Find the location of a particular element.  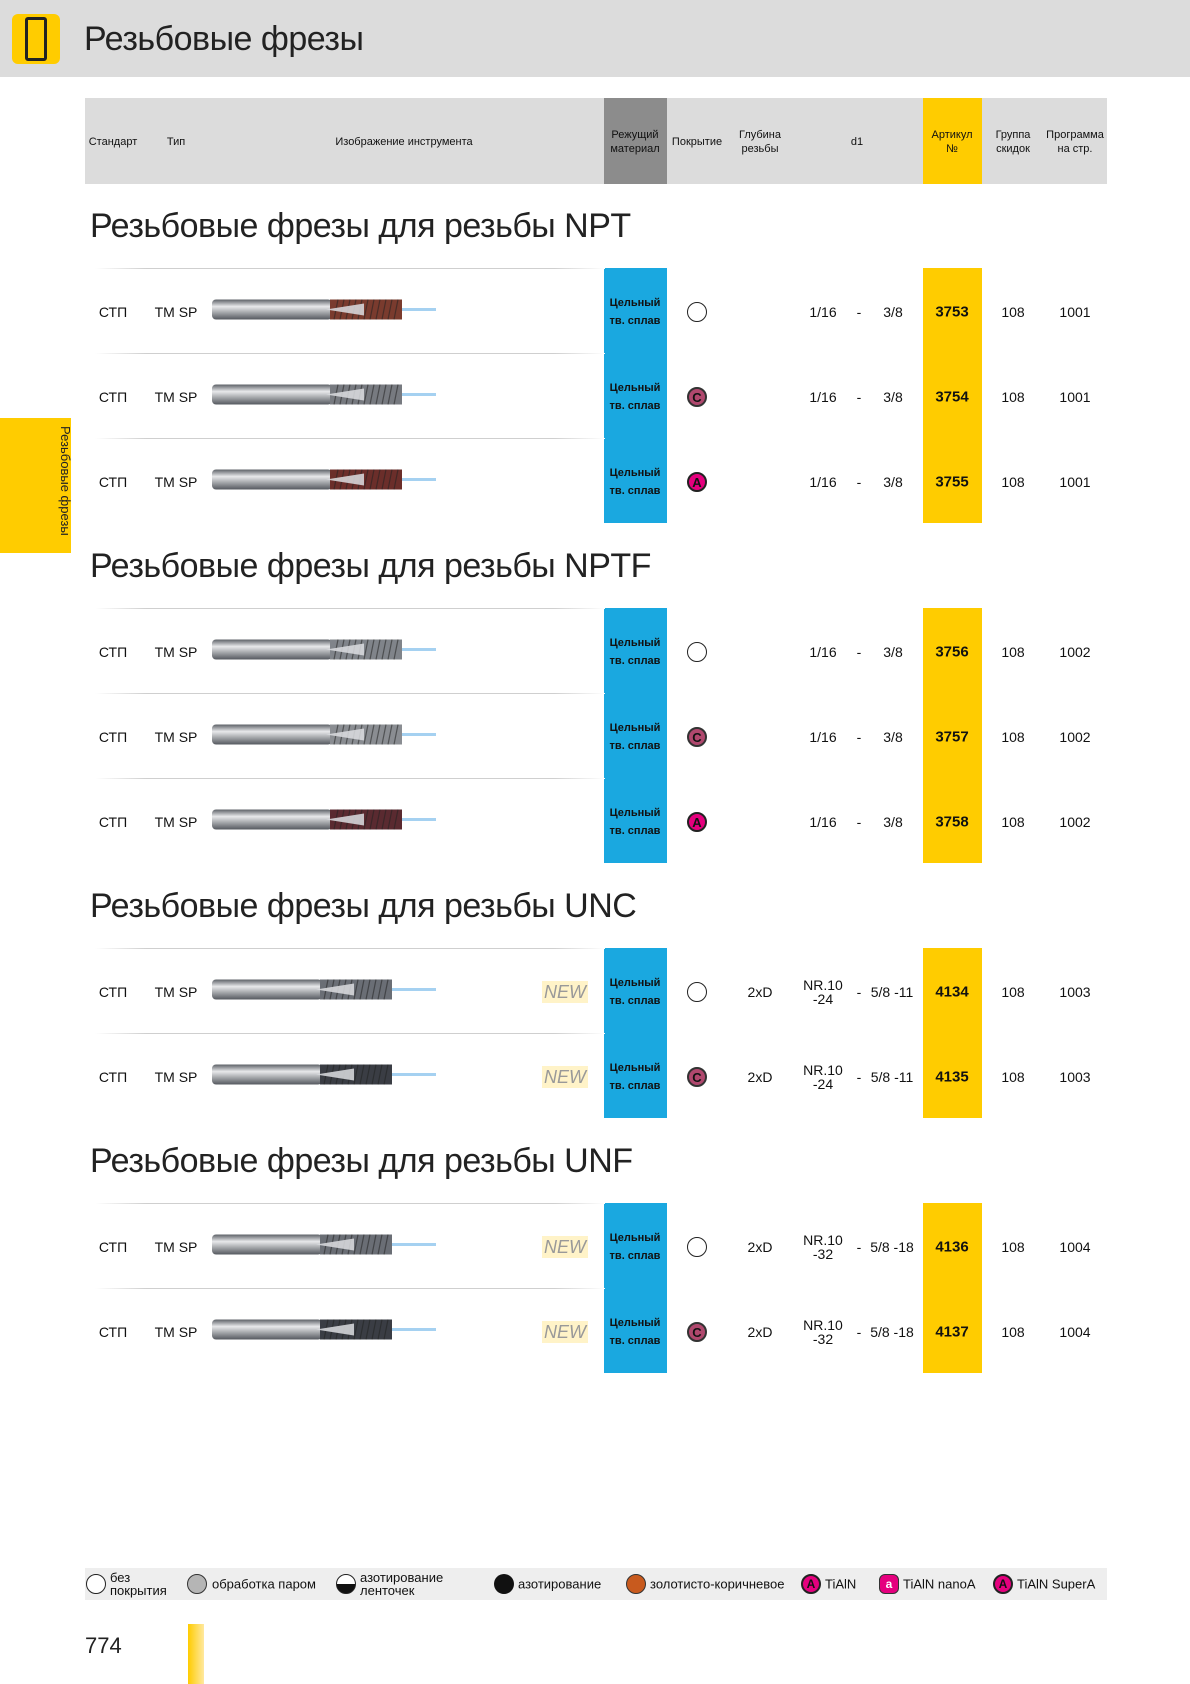

thread-mill-logo-icon is located at coordinates (36, 39).